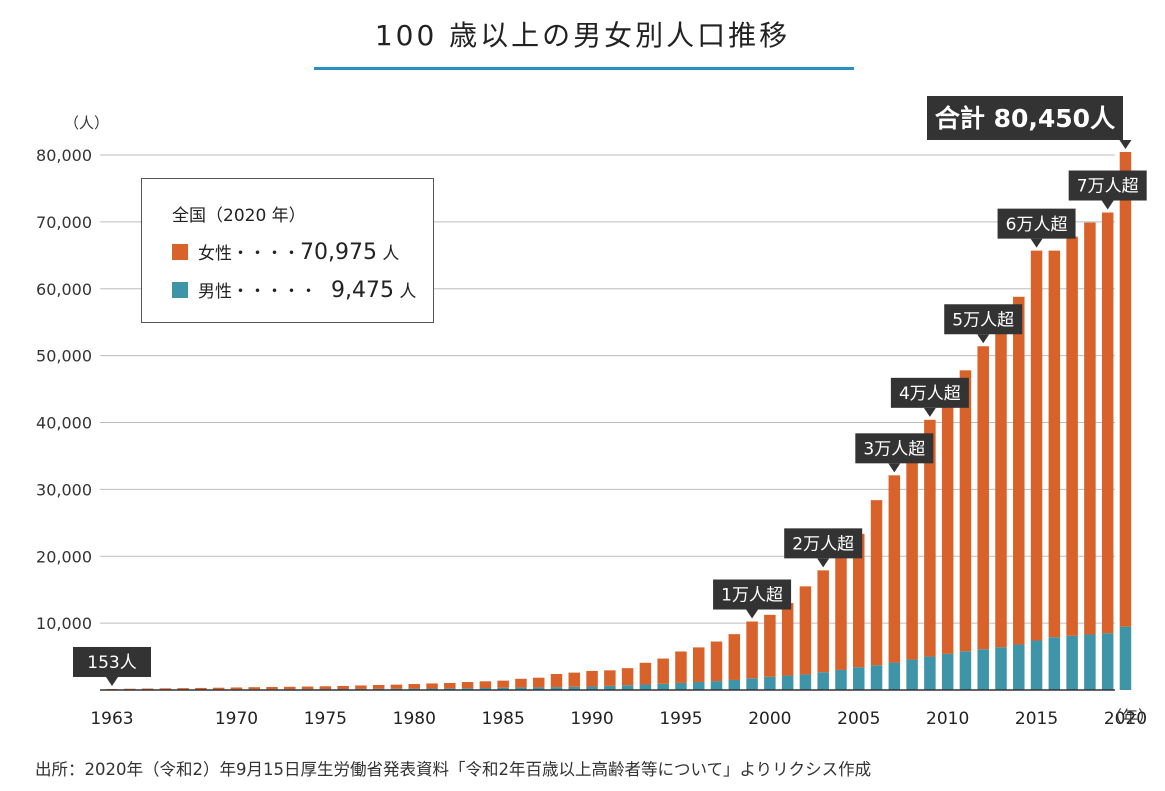 The image size is (1165, 791). What do you see at coordinates (64, 222) in the screenshot?
I see `y-tick-label: 70,000` at bounding box center [64, 222].